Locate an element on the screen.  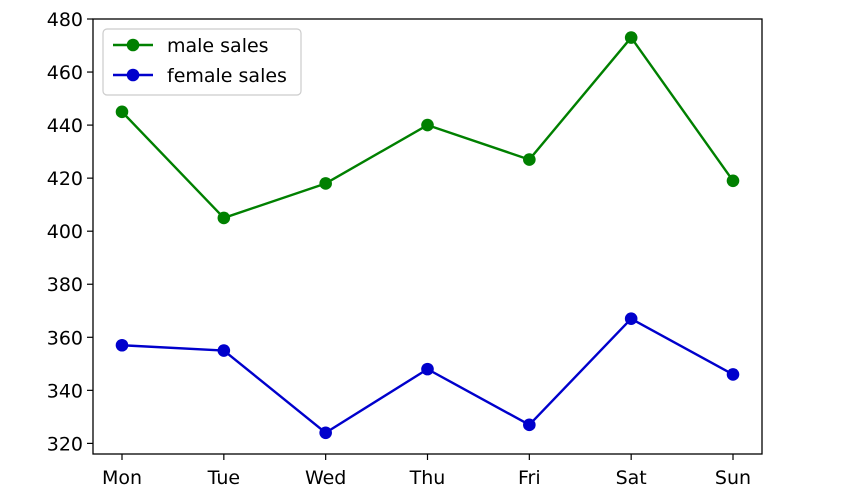
legend: male sales female sales is located at coordinates (202, 62).